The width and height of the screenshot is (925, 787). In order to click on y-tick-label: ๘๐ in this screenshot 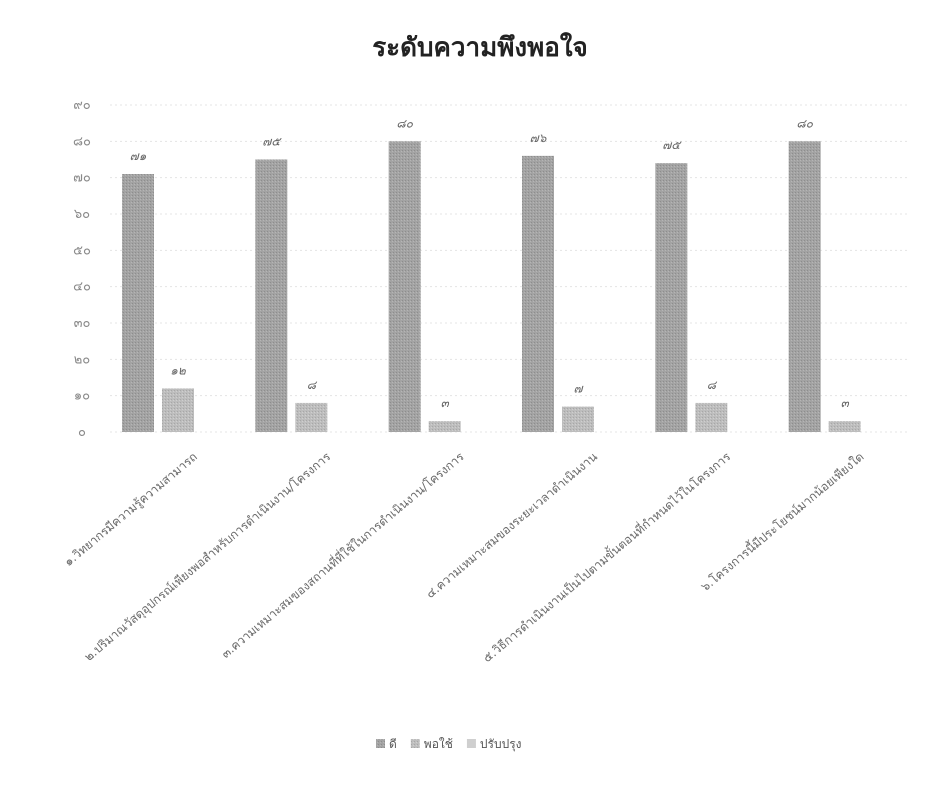, I will do `click(82, 141)`.